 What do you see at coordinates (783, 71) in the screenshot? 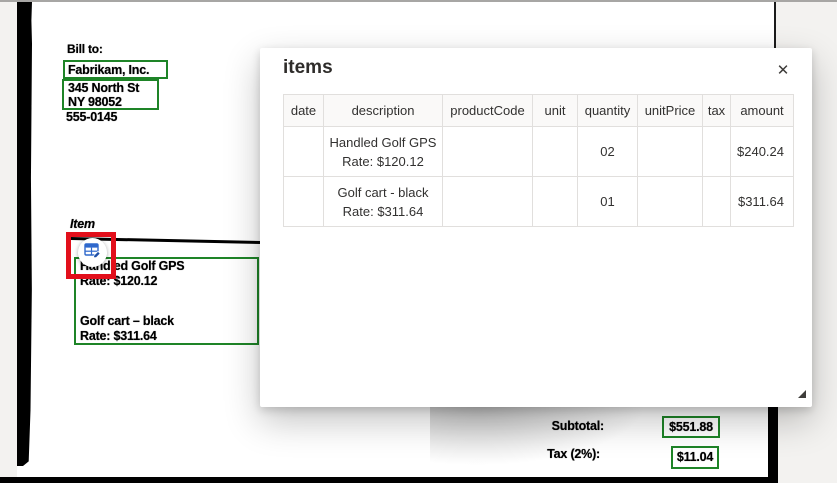
I see `close-icon: ✕` at bounding box center [783, 71].